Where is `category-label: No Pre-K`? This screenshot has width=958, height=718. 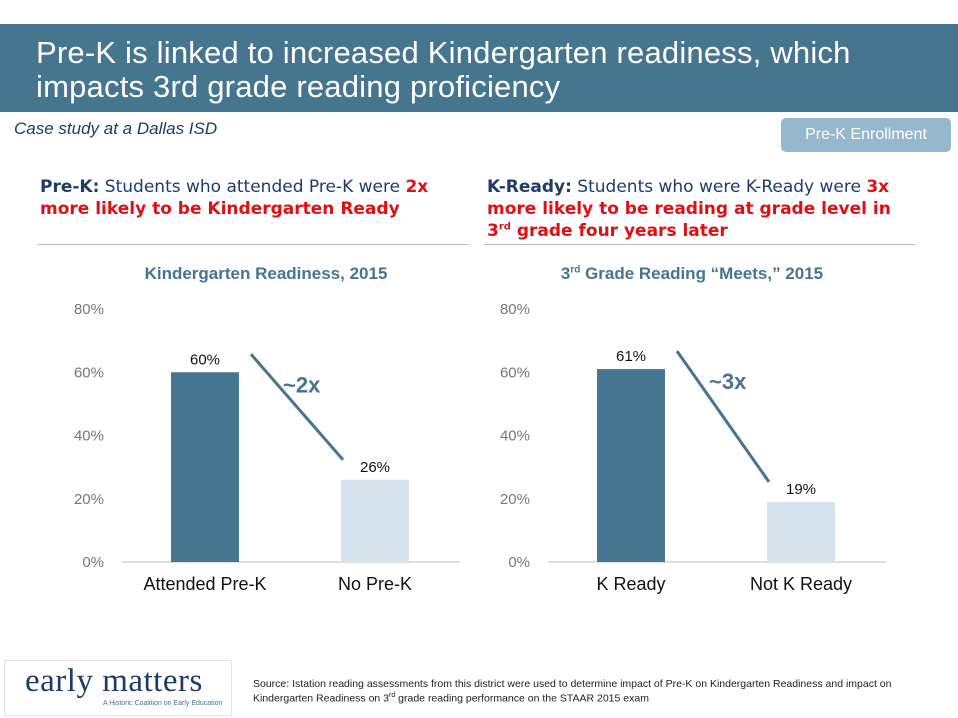 category-label: No Pre-K is located at coordinates (375, 584).